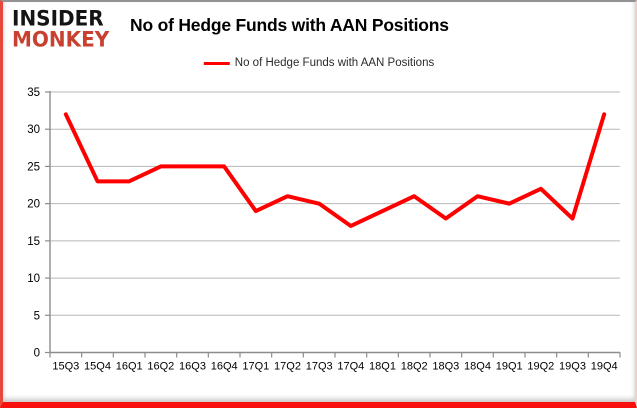  I want to click on x-axis-label: 18Q1, so click(382, 367).